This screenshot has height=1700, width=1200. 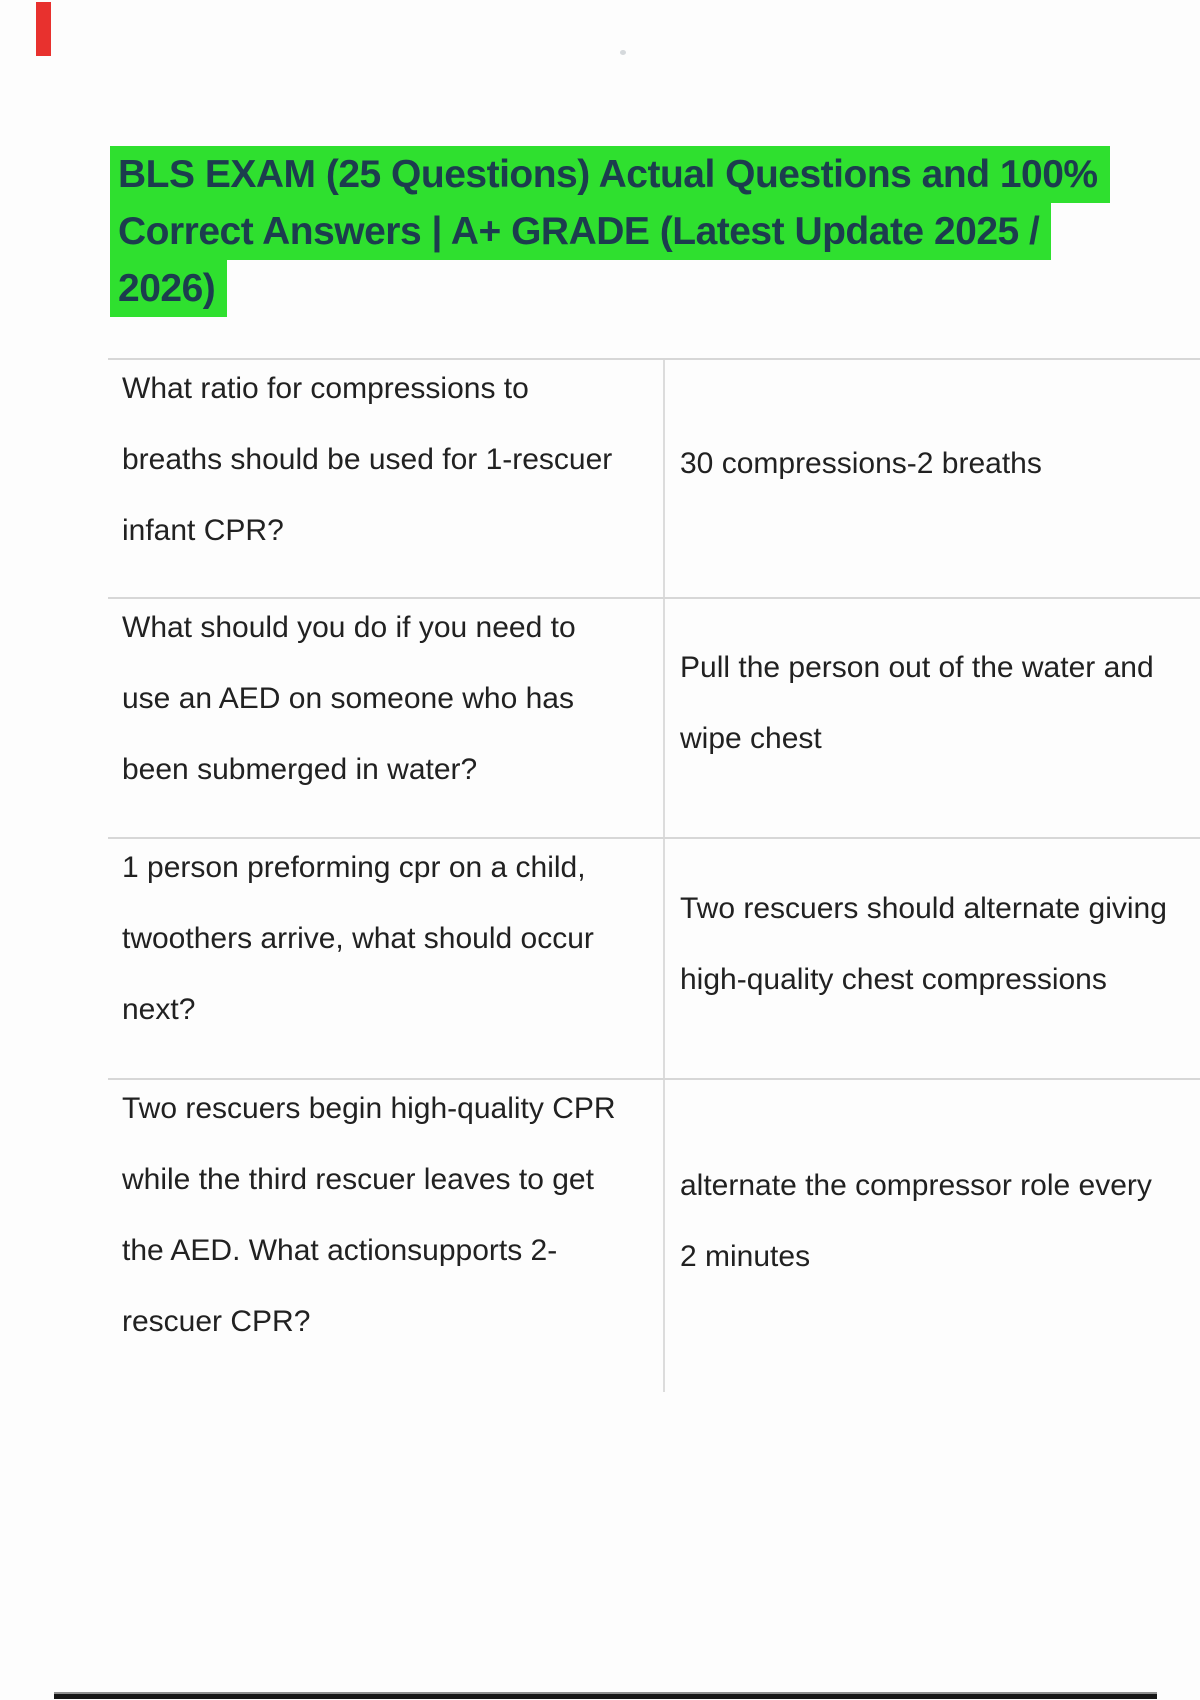 I want to click on question-text-line: What should you do if you need to, so click(x=349, y=627).